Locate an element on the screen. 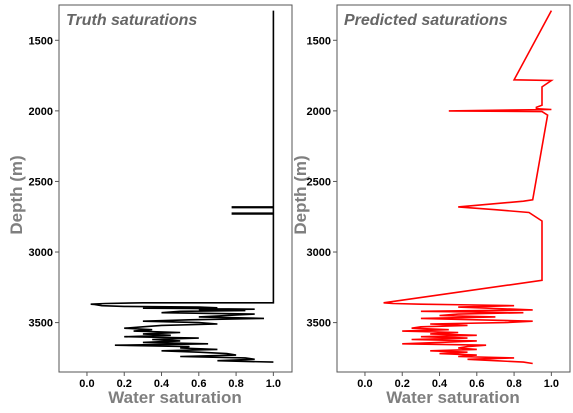 The width and height of the screenshot is (573, 413). truth-x-ticks: 0.0 0.2 0.4 0.6 0.8 1.0 is located at coordinates (180, 381).